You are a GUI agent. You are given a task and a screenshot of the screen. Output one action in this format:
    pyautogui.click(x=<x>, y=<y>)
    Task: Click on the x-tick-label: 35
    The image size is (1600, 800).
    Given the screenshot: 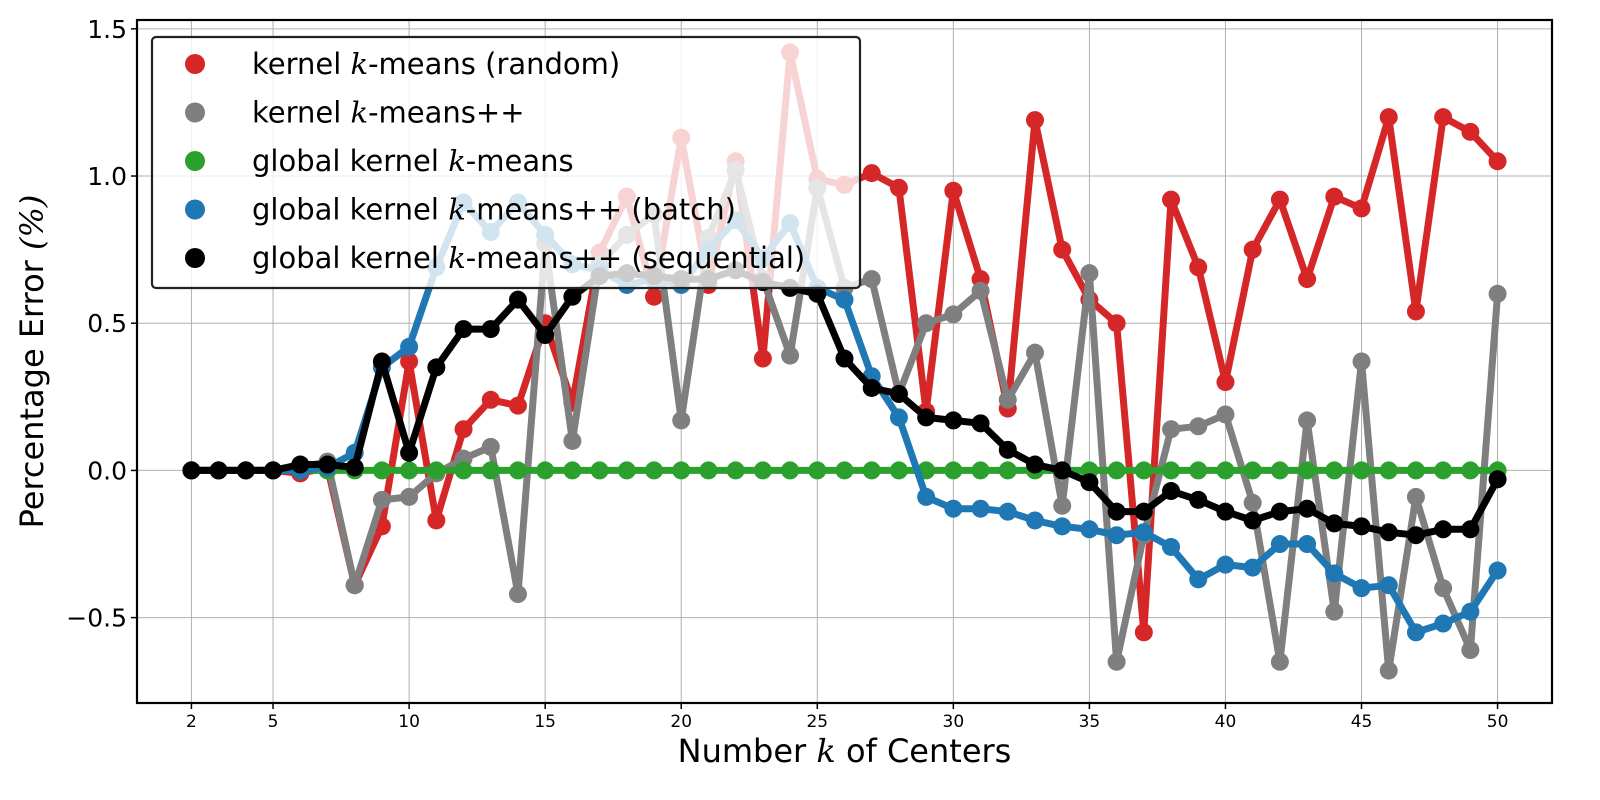 What is the action you would take?
    pyautogui.click(x=1090, y=722)
    